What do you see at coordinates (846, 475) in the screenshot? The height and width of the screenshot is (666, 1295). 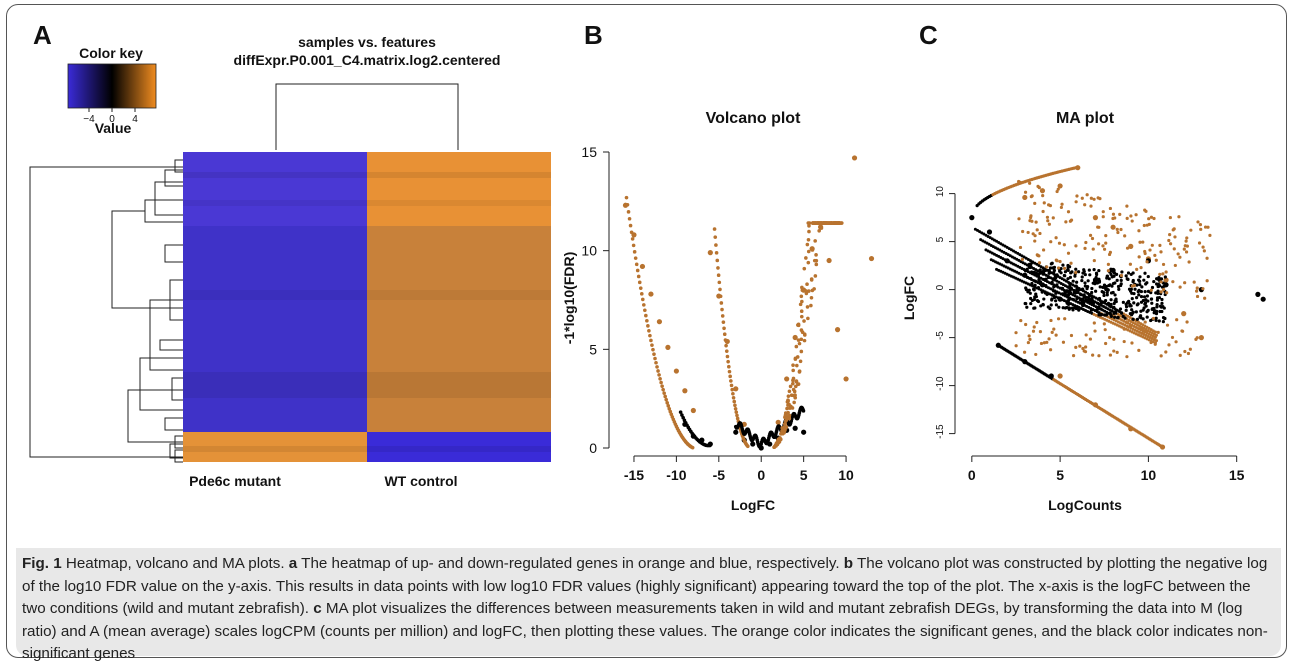 I see `volcano-x-tick-label: 10` at bounding box center [846, 475].